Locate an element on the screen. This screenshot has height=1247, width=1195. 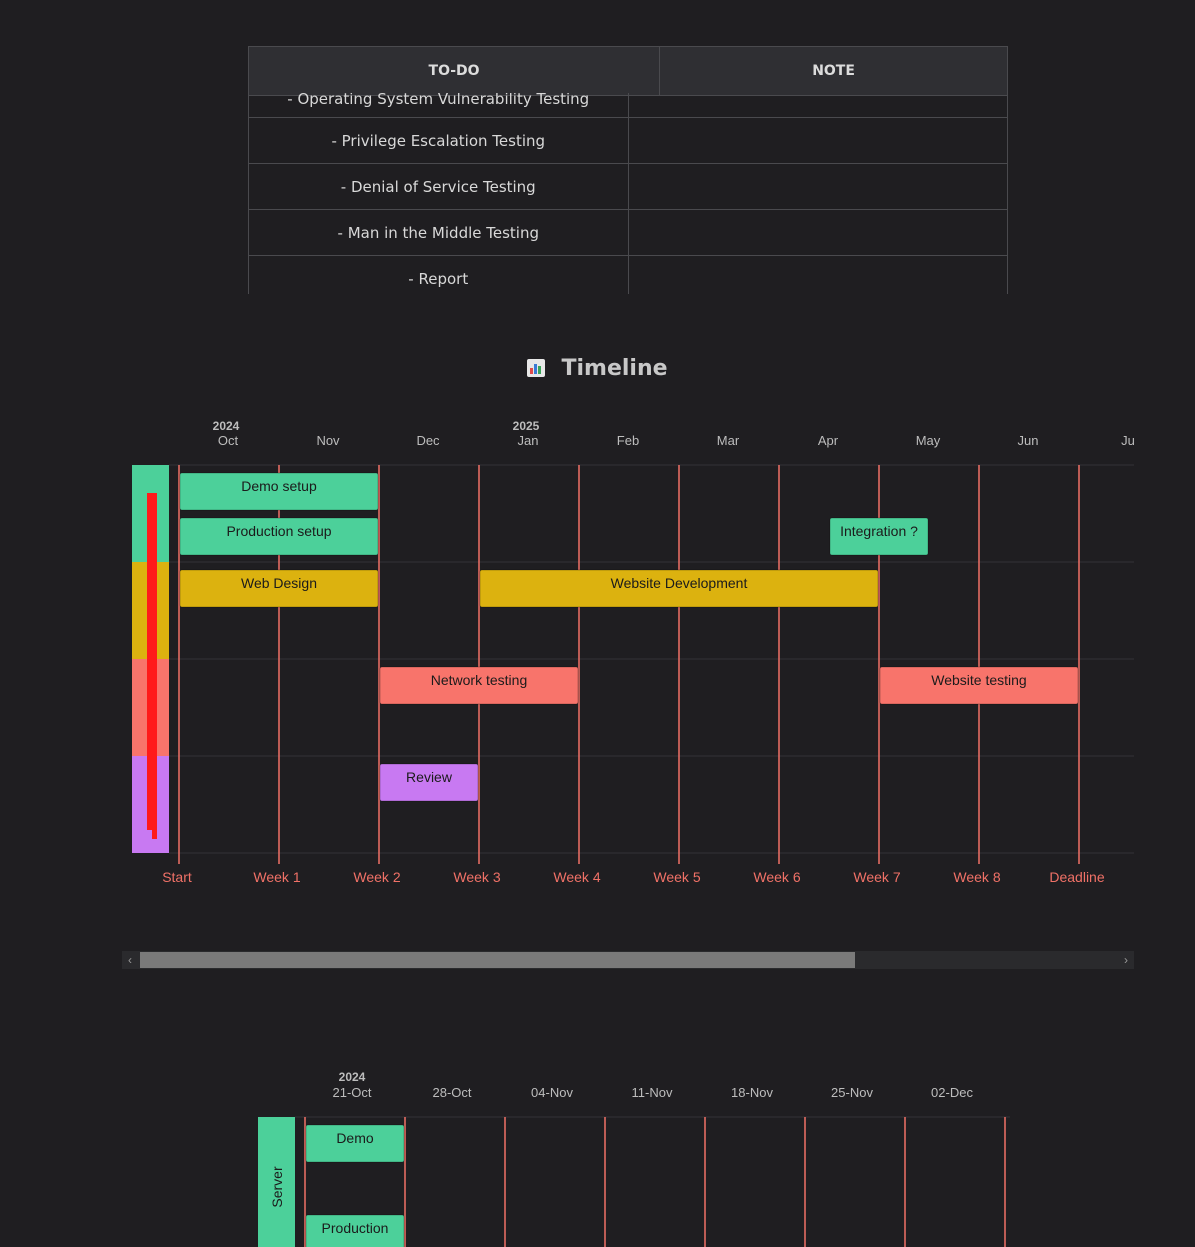
task-label: Demo is located at coordinates (355, 1138).